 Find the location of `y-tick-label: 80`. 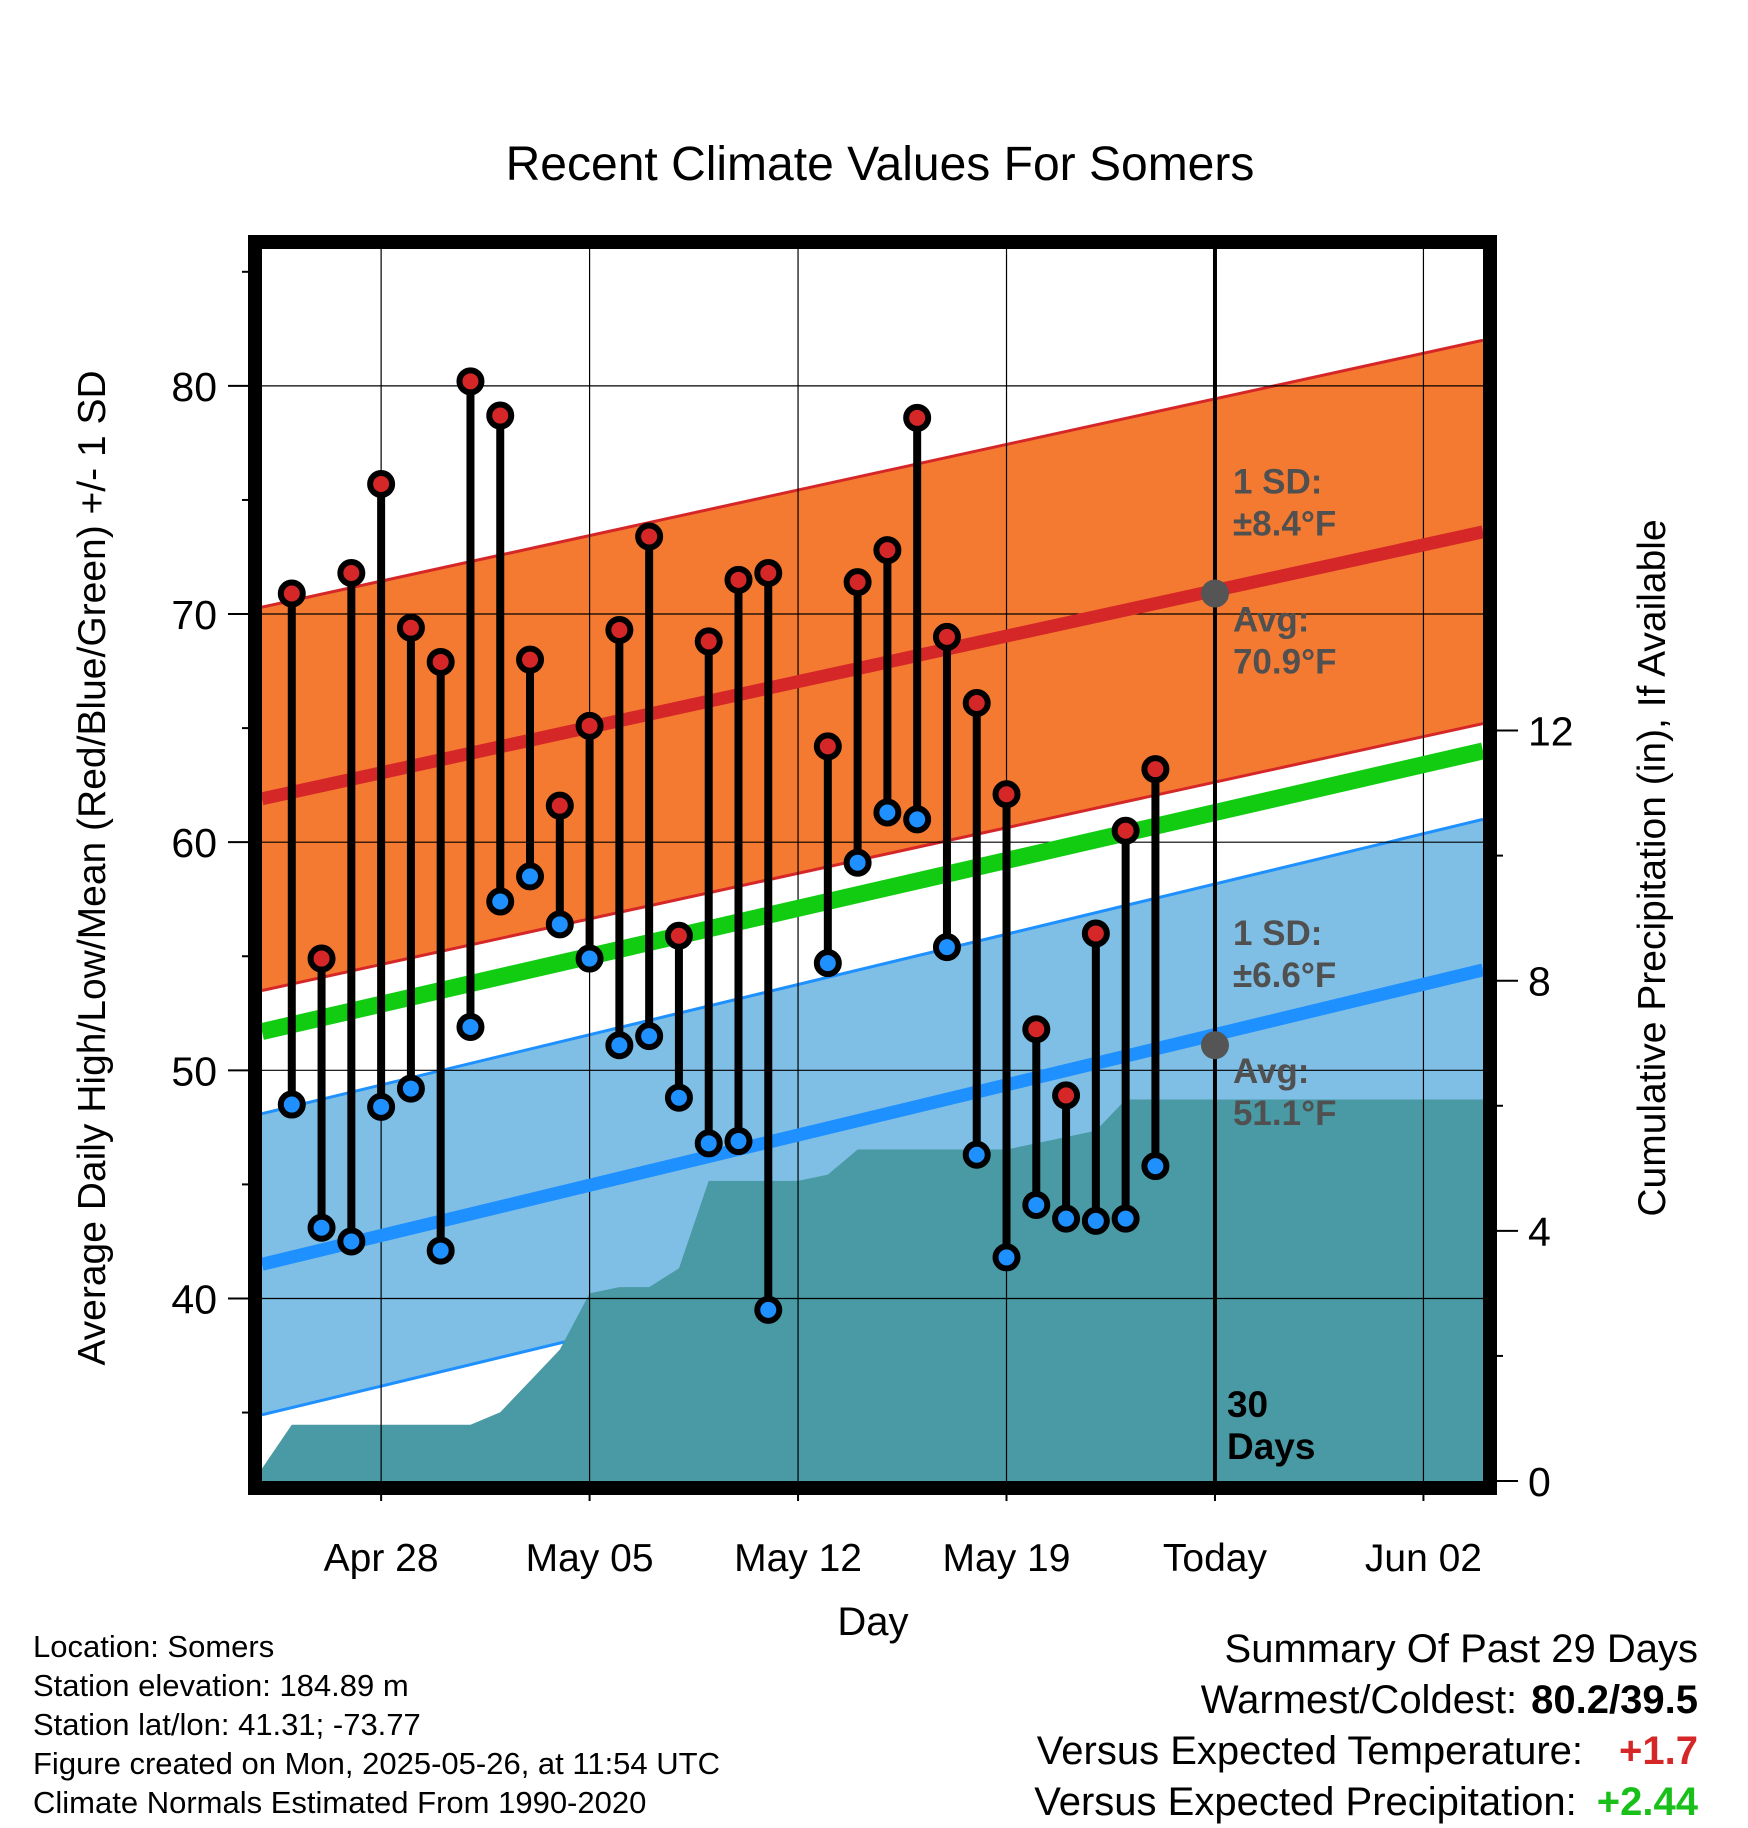

y-tick-label: 80 is located at coordinates (194, 387).